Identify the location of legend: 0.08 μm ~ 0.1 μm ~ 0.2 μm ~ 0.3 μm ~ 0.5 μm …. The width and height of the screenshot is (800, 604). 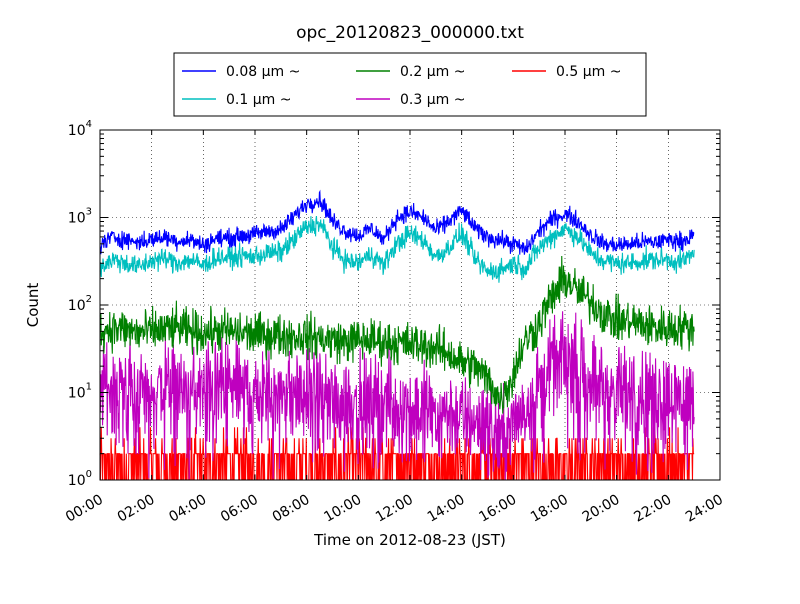
(410, 84).